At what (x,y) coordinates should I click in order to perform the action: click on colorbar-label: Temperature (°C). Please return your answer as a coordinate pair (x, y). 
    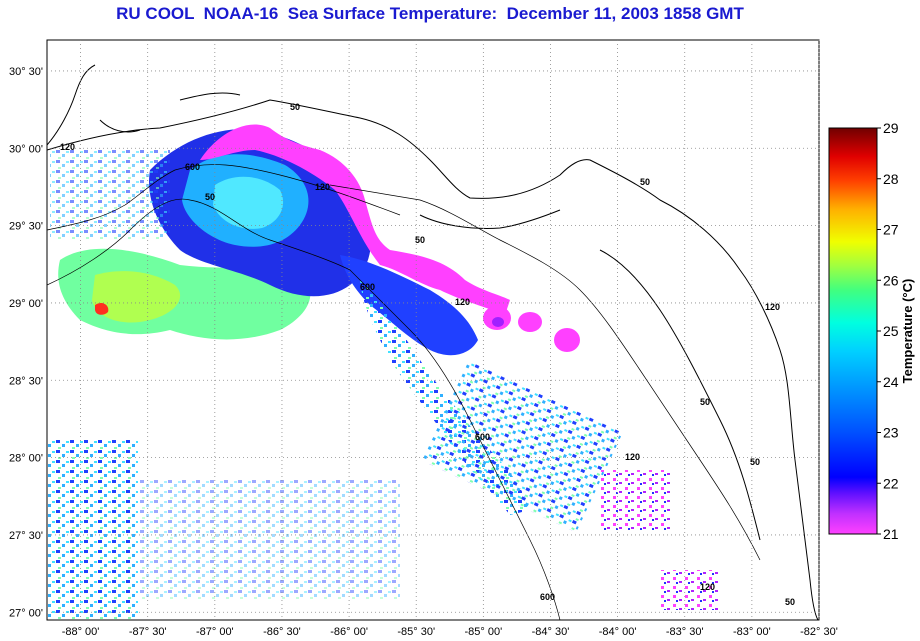
    Looking at the image, I should click on (907, 331).